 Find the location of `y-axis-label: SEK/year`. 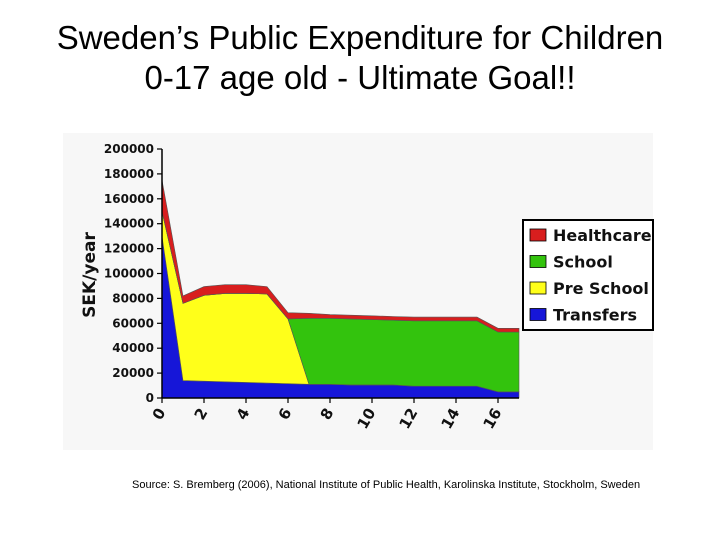

y-axis-label: SEK/year is located at coordinates (90, 275).